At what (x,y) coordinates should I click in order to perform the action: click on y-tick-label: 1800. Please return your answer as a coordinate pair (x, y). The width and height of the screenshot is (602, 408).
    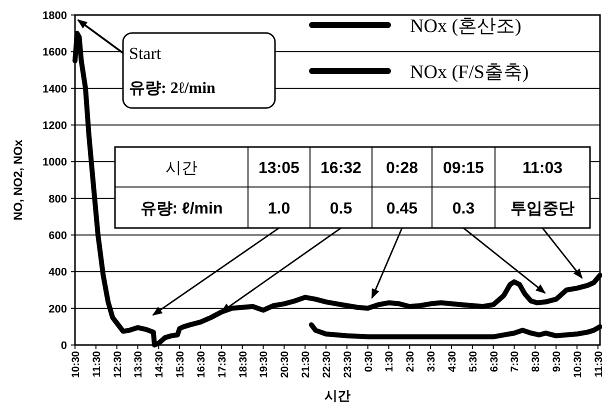
    Looking at the image, I should click on (54, 16).